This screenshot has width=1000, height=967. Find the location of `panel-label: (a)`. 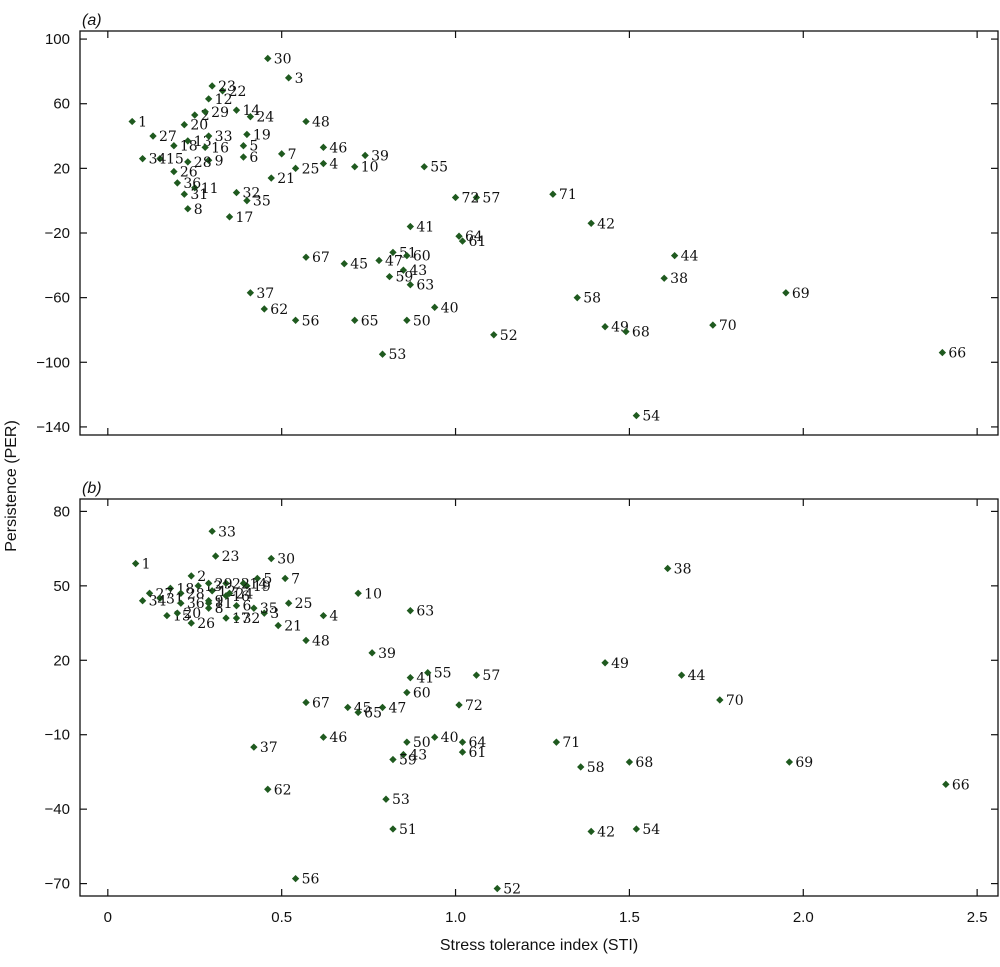

panel-label: (a) is located at coordinates (92, 20).